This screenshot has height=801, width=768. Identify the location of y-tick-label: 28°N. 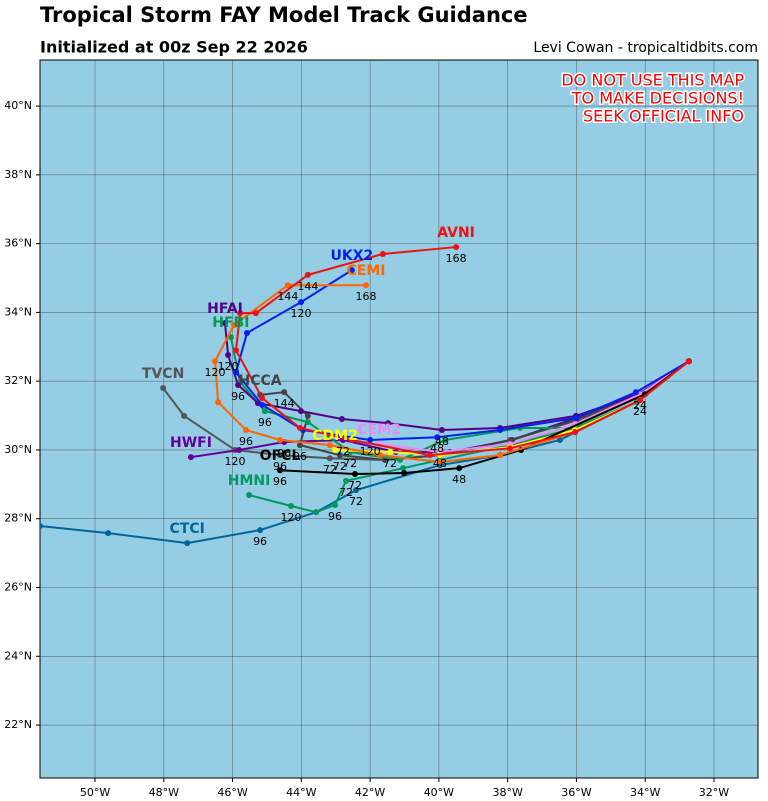
(18, 518).